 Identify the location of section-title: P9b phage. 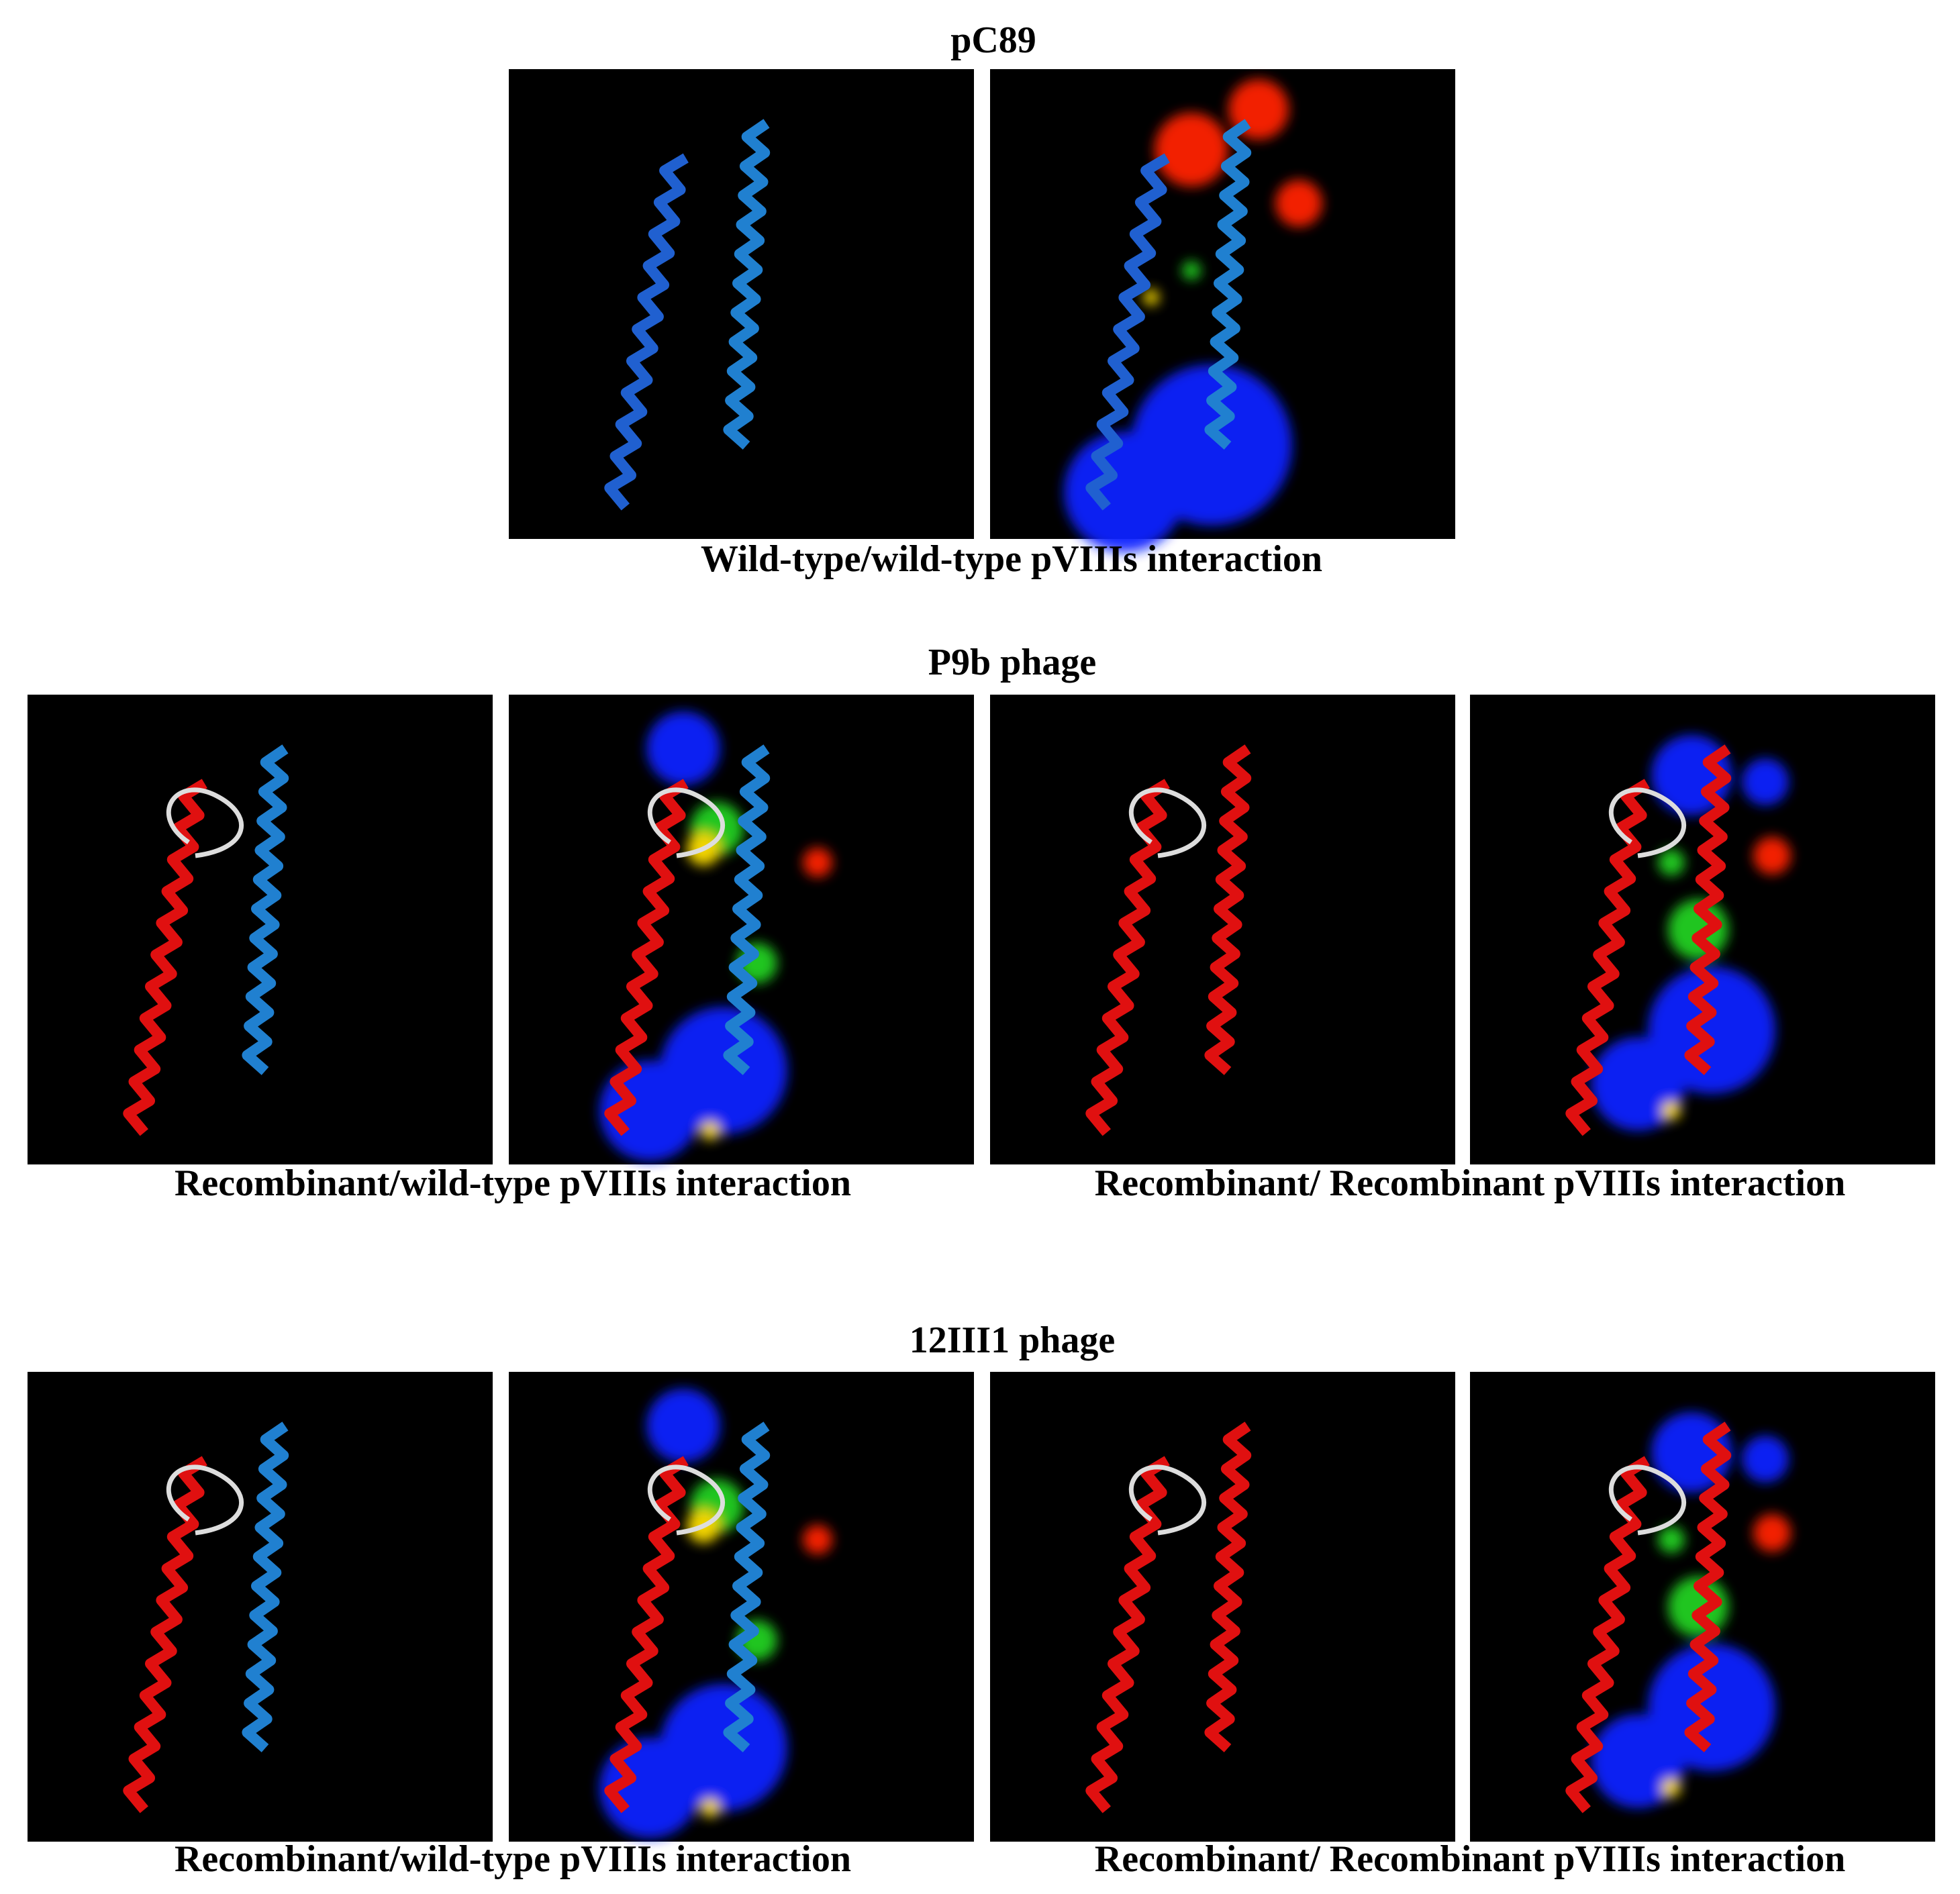
(1012, 662).